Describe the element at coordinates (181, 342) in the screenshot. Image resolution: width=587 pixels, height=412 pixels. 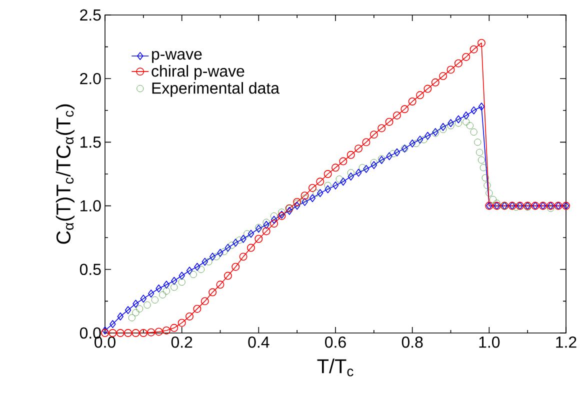
I see `x-tick-label: 0.2` at that location.